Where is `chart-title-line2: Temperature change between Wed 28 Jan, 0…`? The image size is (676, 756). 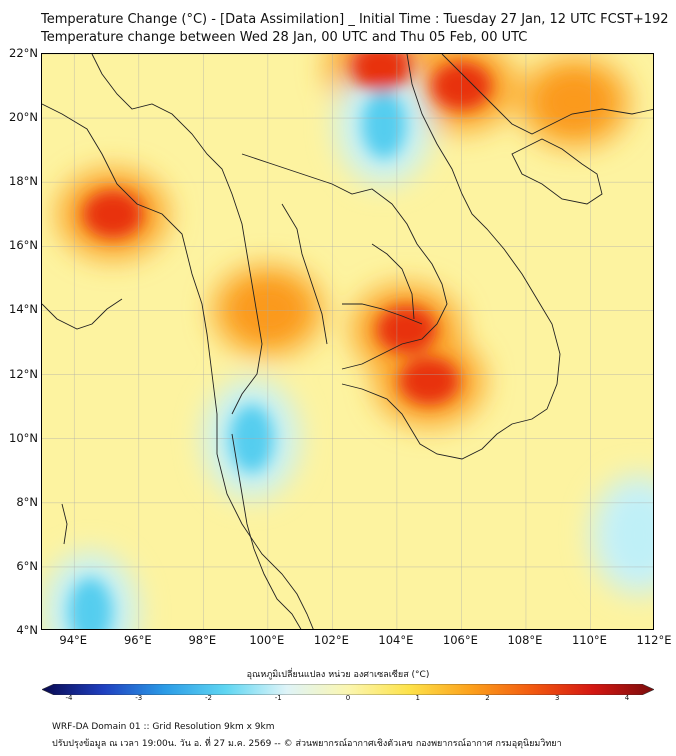 chart-title-line2: Temperature change between Wed 28 Jan, 0… is located at coordinates (284, 37).